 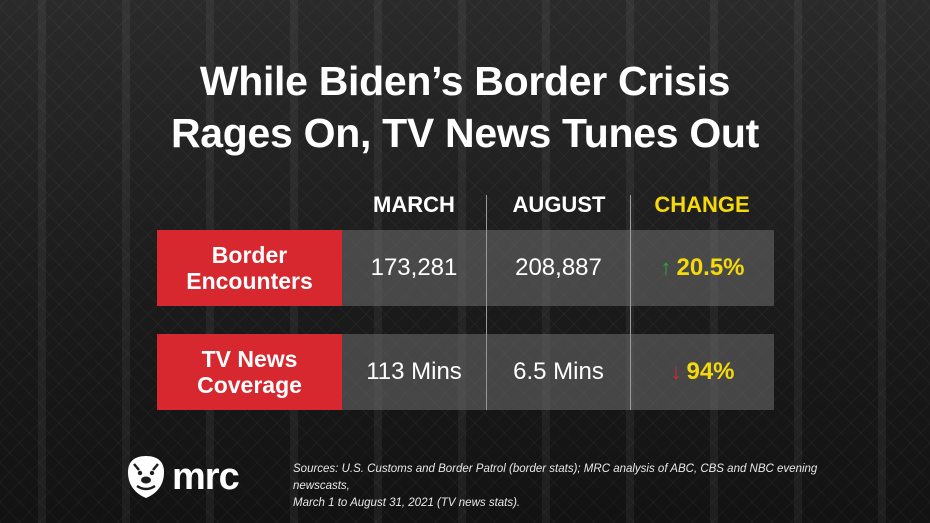 I want to click on change-value: 20.5%, so click(x=710, y=267).